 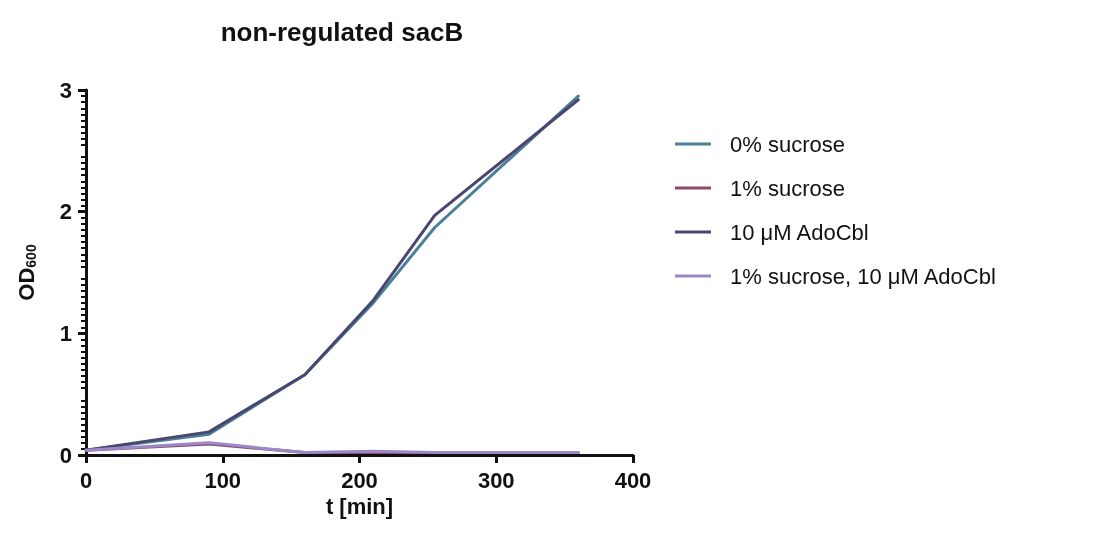 I want to click on x-tick-label: 400, so click(x=633, y=480).